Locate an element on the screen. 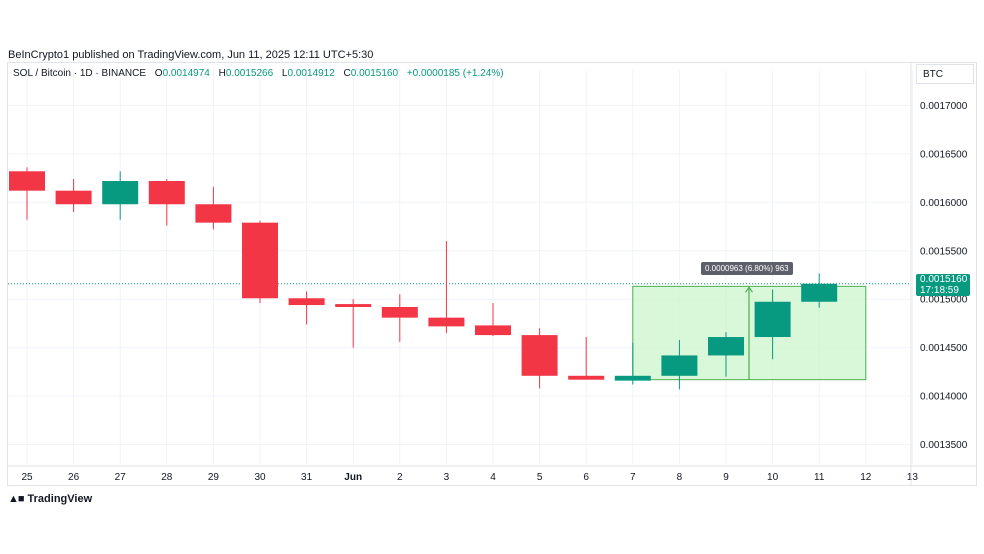 This screenshot has height=554, width=984. currency-button: BTC is located at coordinates (945, 74).